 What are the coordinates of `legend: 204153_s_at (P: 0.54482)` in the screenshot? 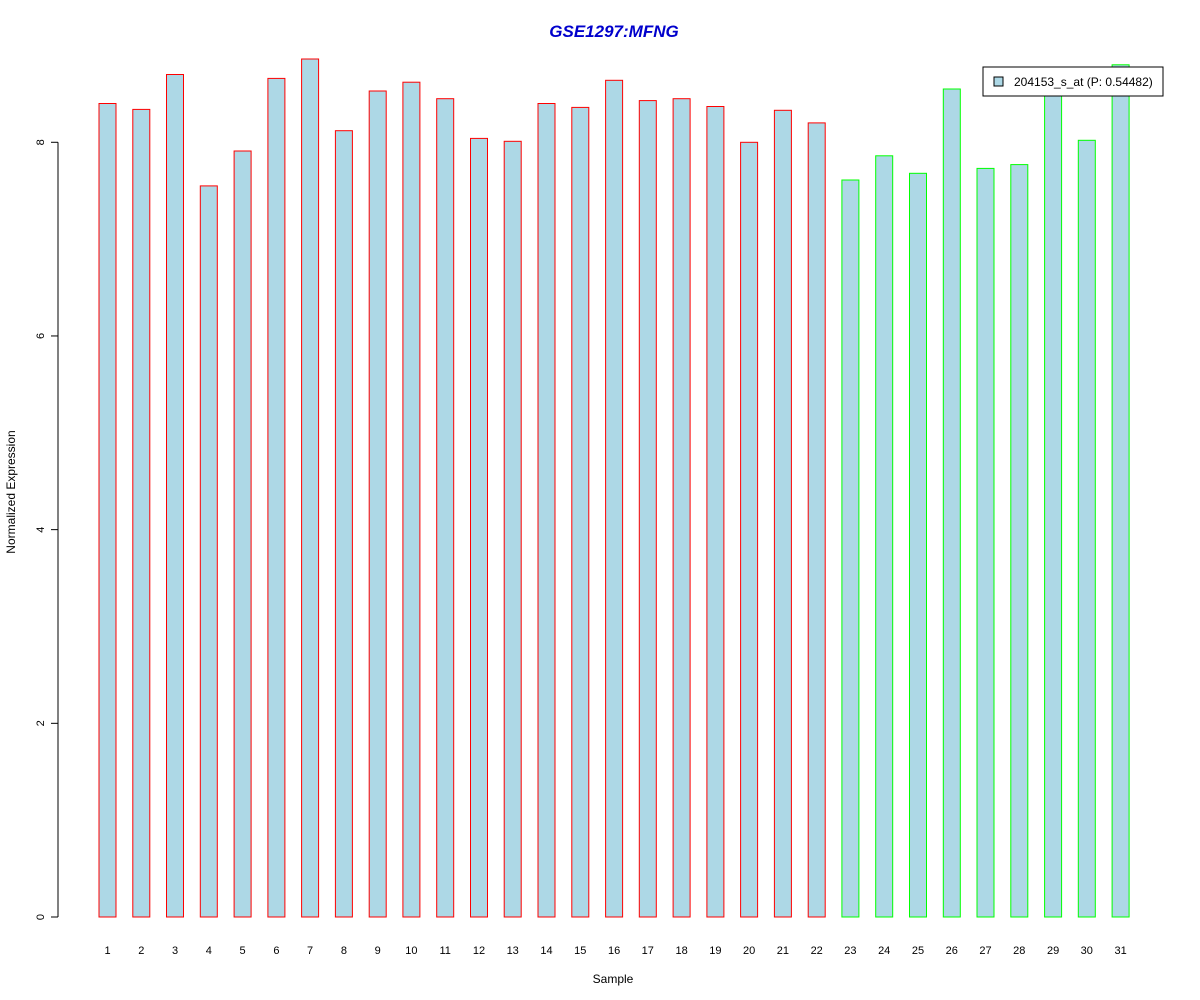 It's located at (1073, 81).